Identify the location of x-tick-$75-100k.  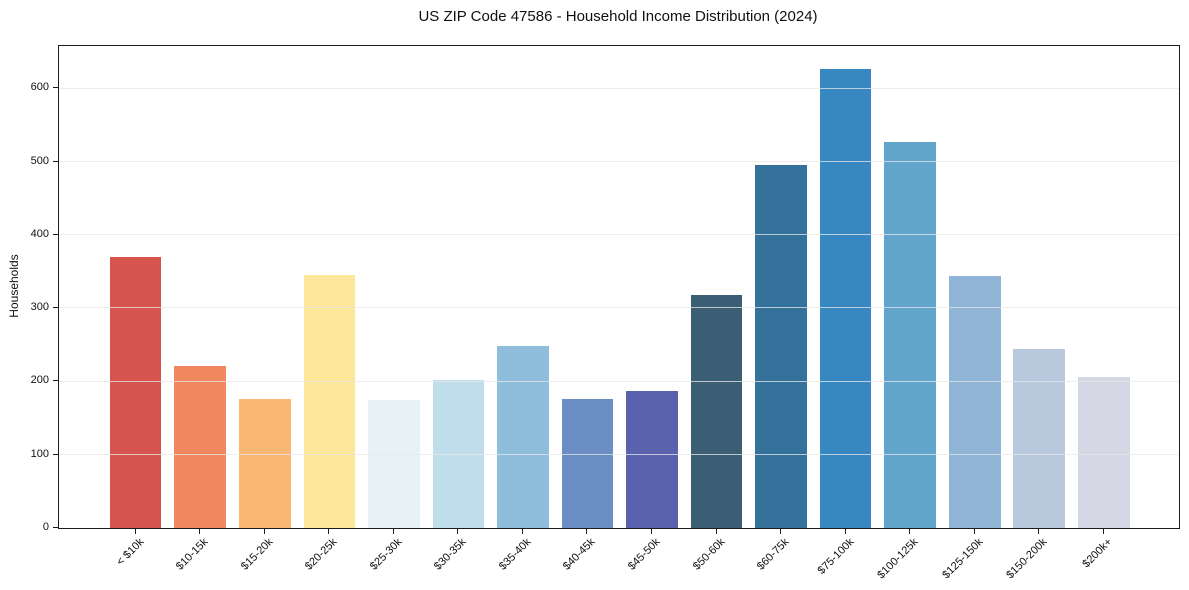
(845, 531).